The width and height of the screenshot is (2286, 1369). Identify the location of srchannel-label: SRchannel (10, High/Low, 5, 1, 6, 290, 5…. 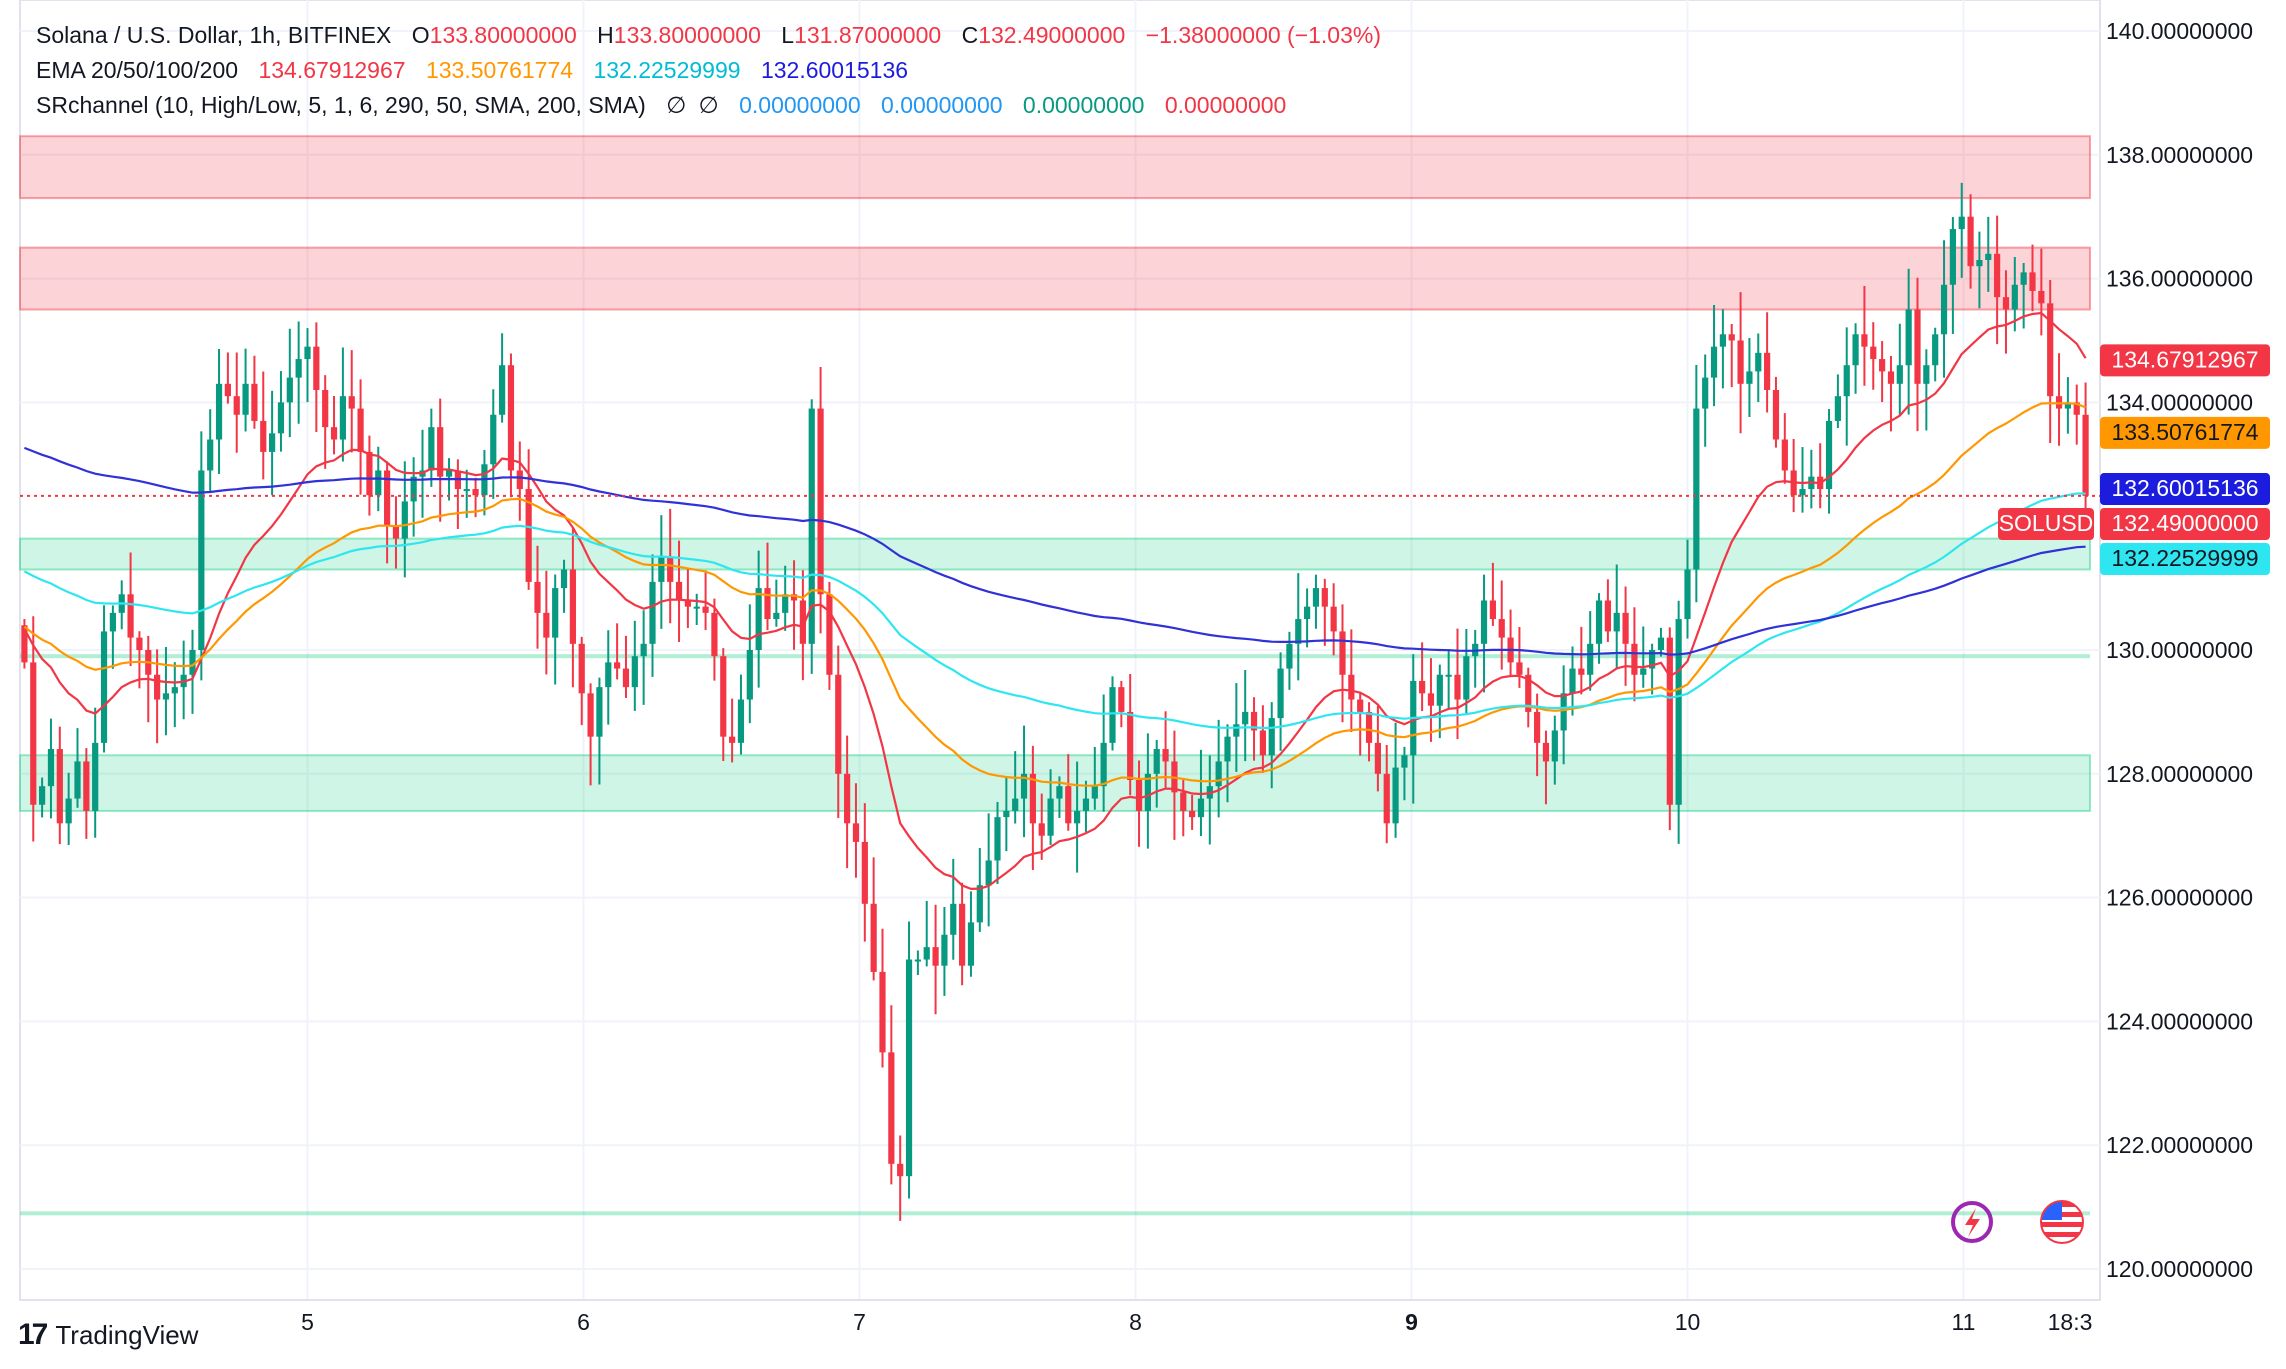
(341, 105).